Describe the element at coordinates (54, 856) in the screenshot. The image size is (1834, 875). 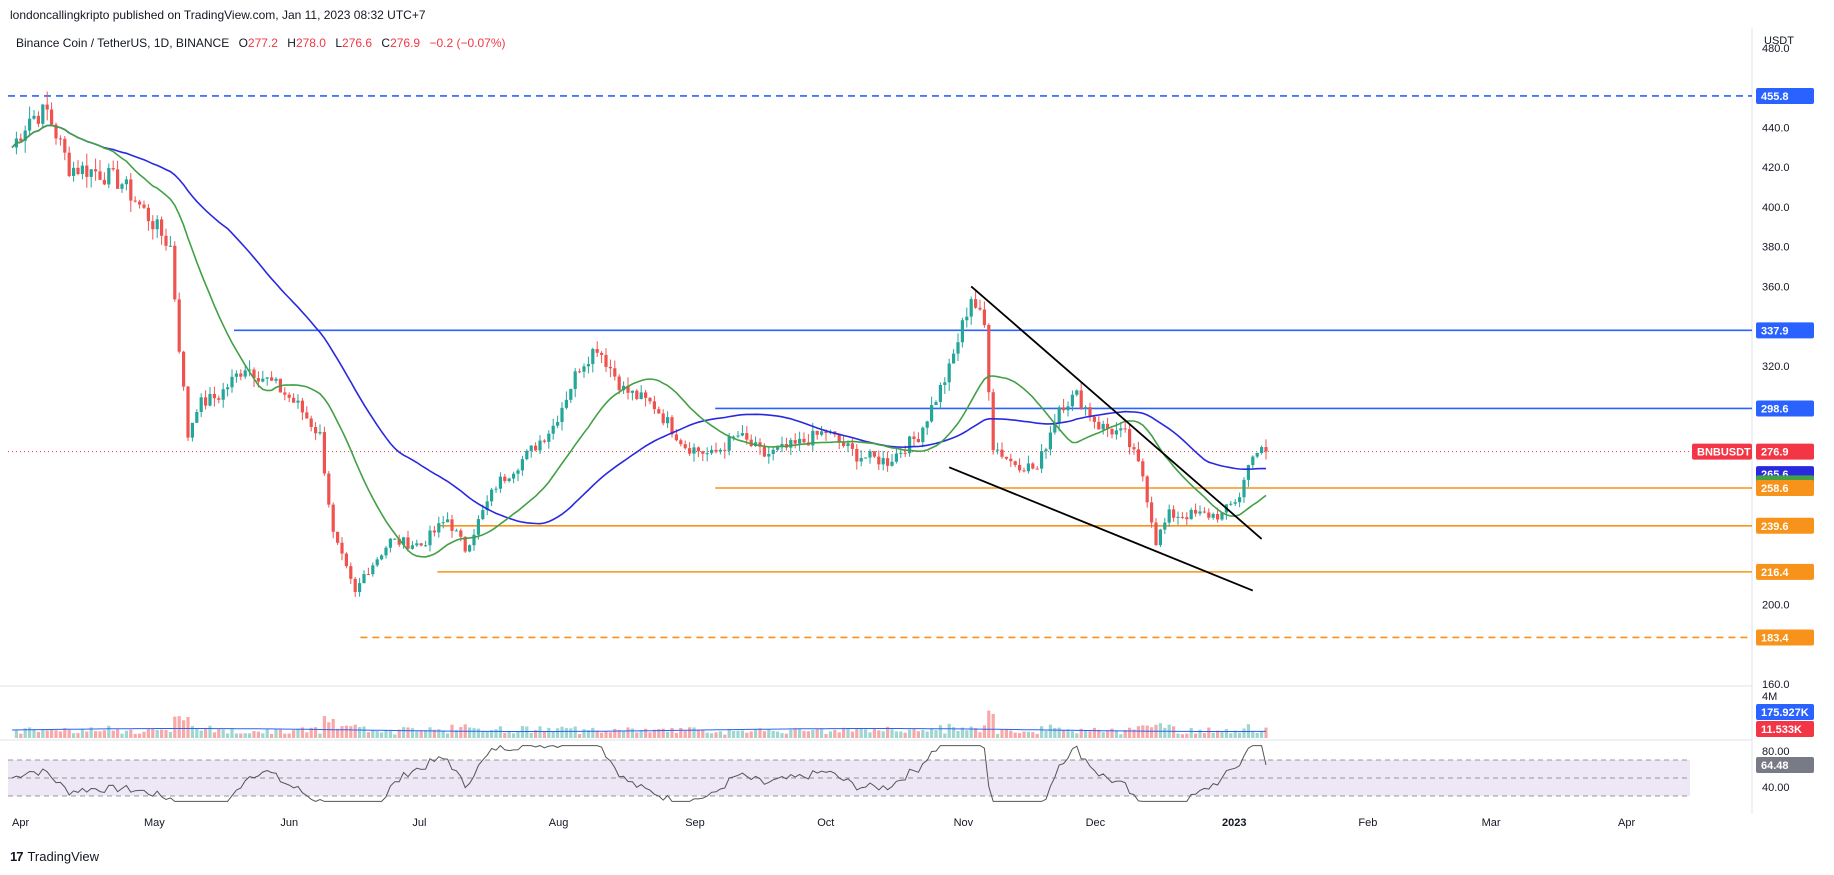
I see `footer-brand: 17 TradingView` at that location.